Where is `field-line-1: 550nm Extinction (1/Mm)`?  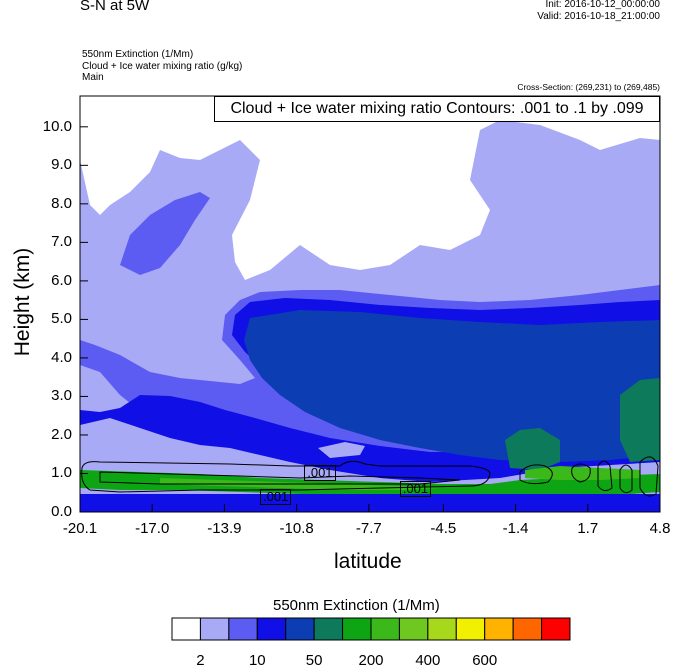
field-line-1: 550nm Extinction (1/Mm) is located at coordinates (138, 54).